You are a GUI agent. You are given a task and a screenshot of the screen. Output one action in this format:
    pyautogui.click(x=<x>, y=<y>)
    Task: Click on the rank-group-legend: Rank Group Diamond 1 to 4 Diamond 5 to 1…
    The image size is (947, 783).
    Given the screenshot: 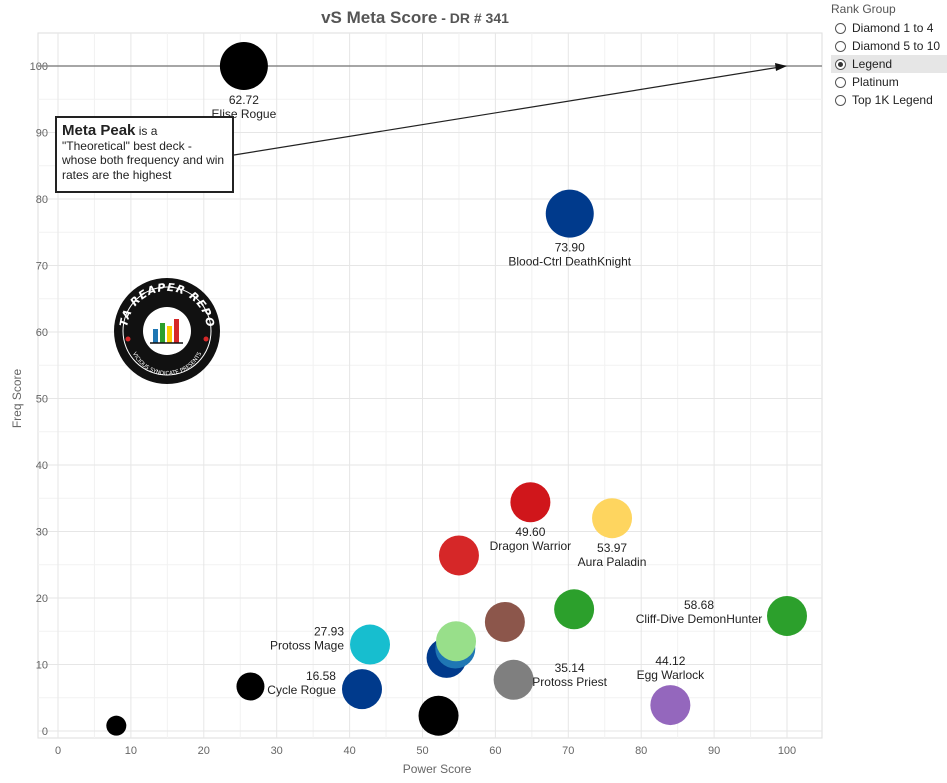 What is the action you would take?
    pyautogui.click(x=889, y=55)
    